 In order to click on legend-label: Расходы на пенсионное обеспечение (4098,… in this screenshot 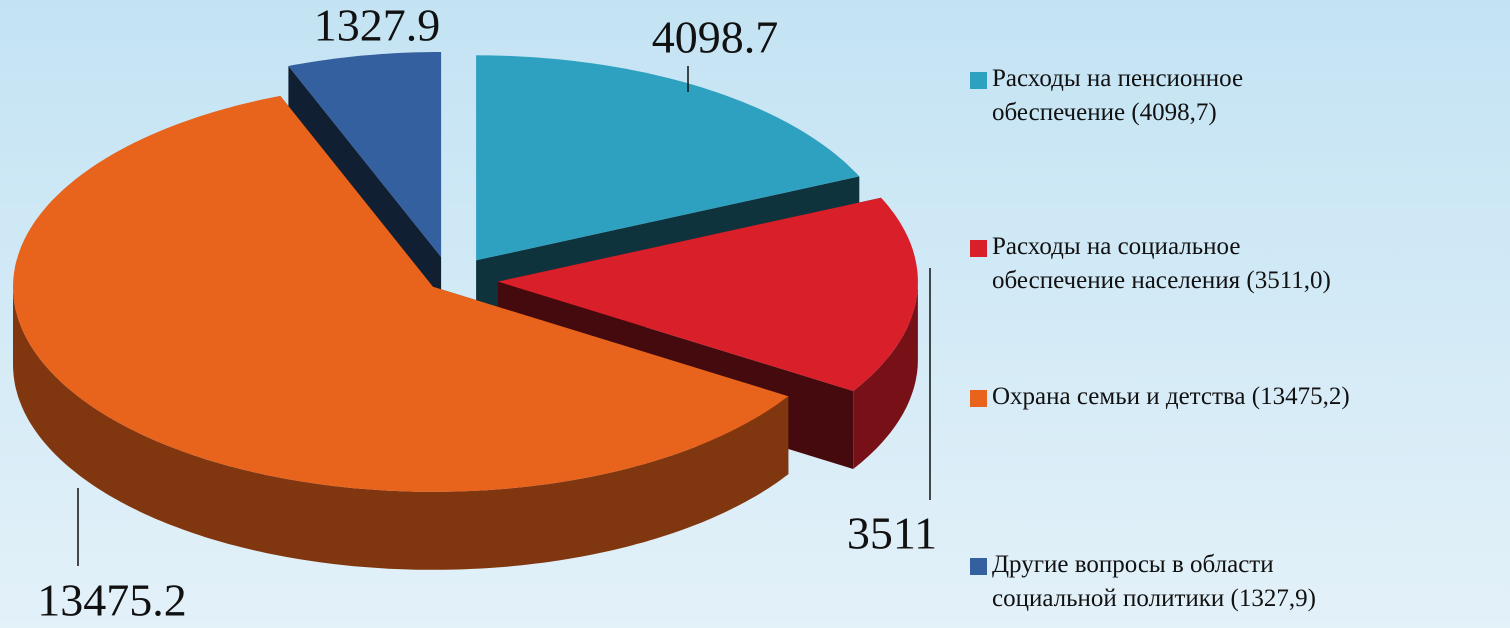, I will do `click(1118, 95)`.